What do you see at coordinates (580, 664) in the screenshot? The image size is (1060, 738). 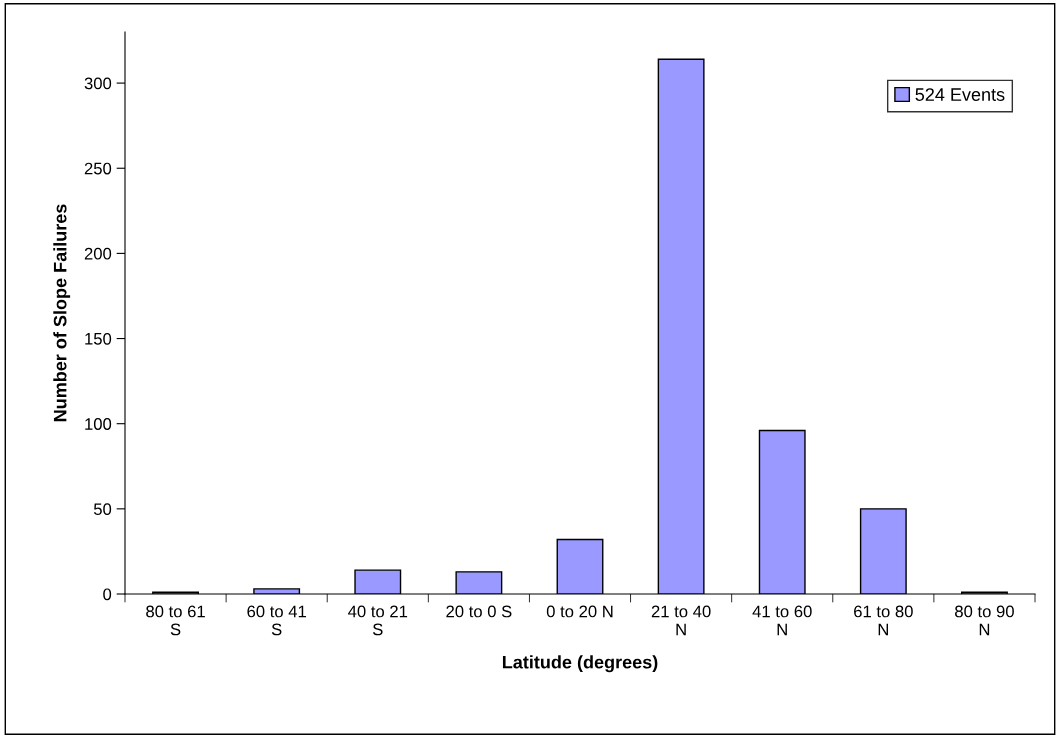 I see `x-axis-title: Latitude (degrees)` at bounding box center [580, 664].